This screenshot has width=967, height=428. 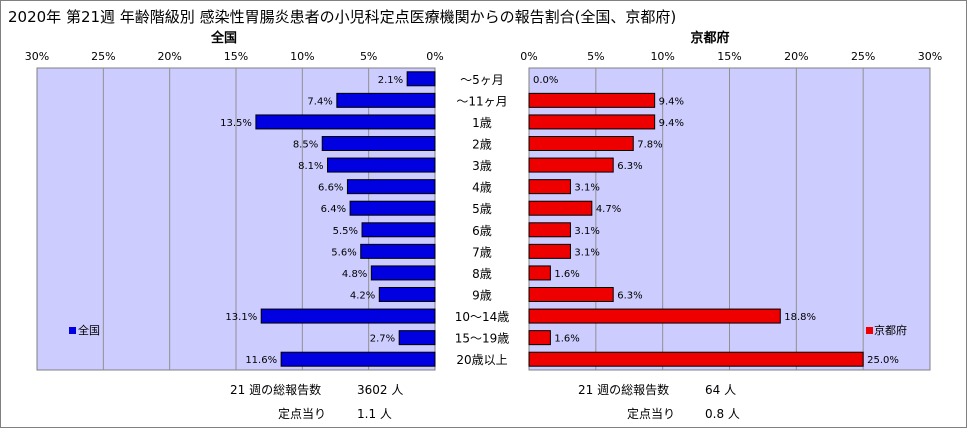 What do you see at coordinates (390, 80) in the screenshot?
I see `value-label-national: 2.1%` at bounding box center [390, 80].